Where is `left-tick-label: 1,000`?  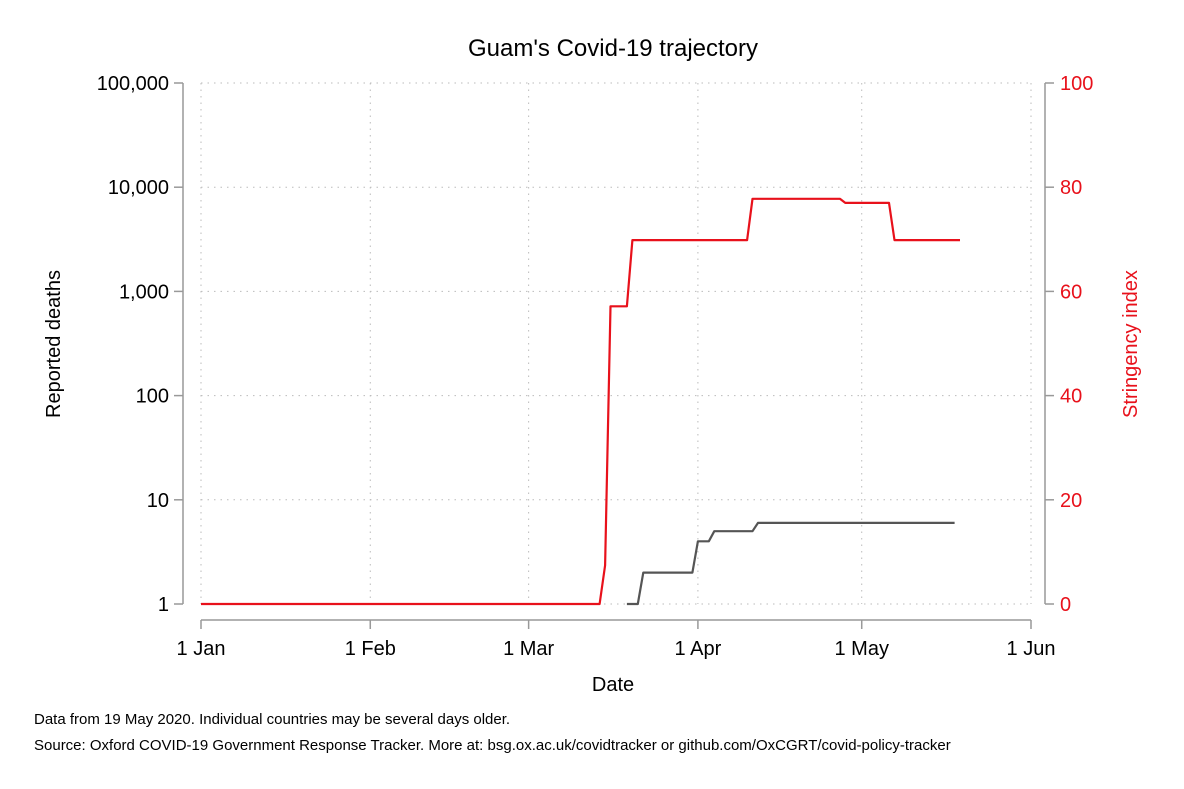 left-tick-label: 1,000 is located at coordinates (144, 292).